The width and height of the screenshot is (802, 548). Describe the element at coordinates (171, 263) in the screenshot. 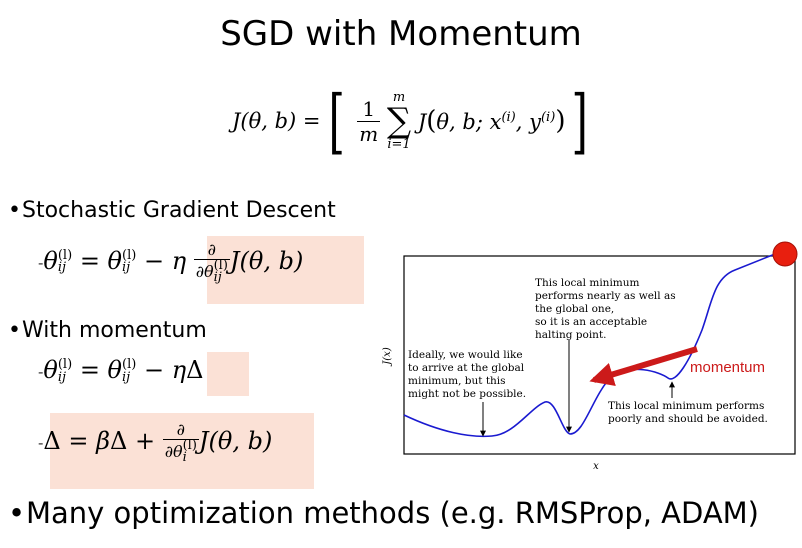

I see `sgd-update-equation: -θ (l) ij = θ (l) ij − η ∂ ∂θ (l) ij J(θ, b)` at that location.